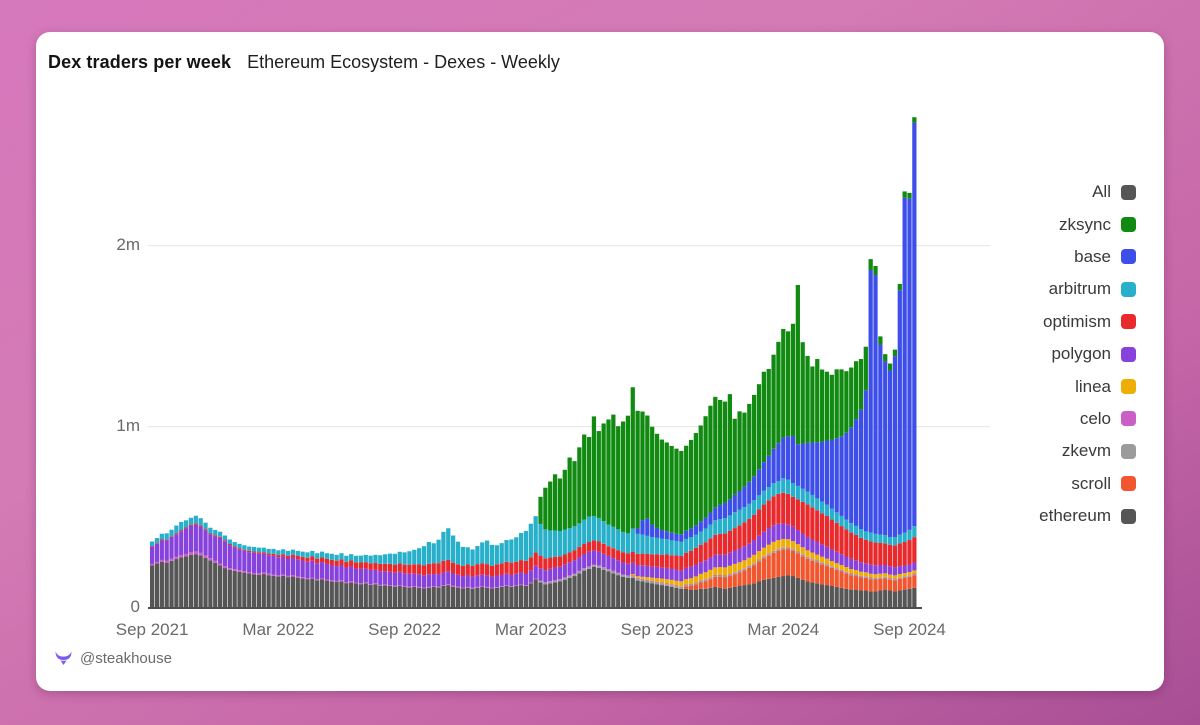  Describe the element at coordinates (1079, 289) in the screenshot. I see `legend-label: arbitrum` at that location.